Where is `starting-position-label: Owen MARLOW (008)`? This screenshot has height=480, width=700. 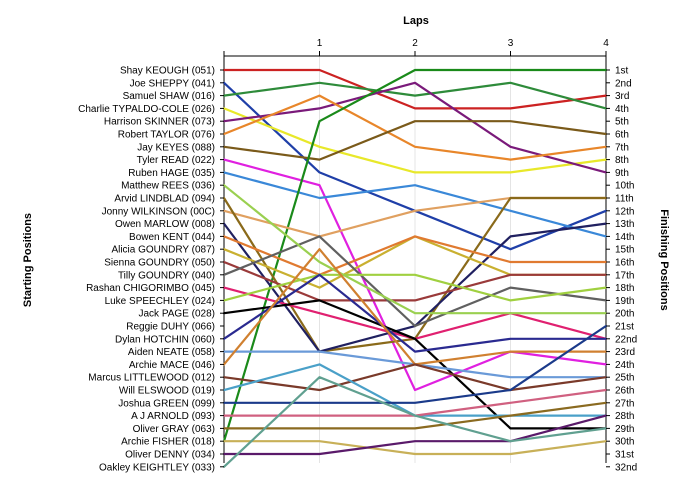
starting-position-label: Owen MARLOW (008) is located at coordinates (165, 224).